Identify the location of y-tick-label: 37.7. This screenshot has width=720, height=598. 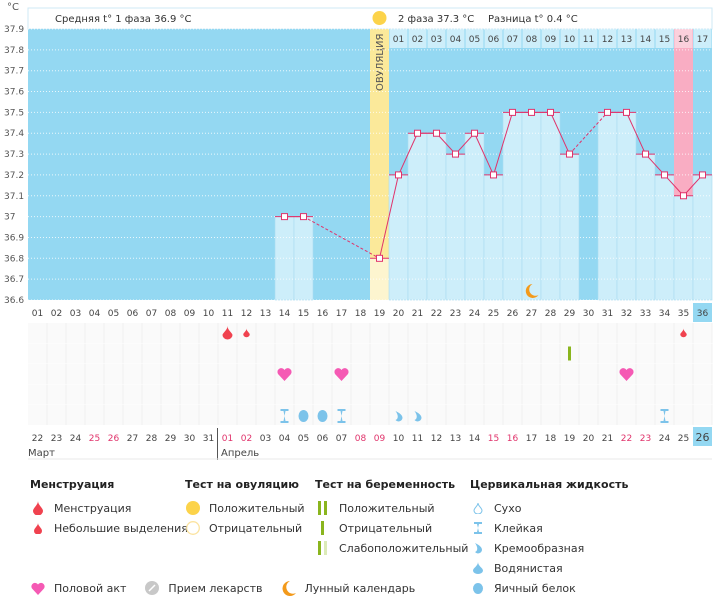
(14, 72).